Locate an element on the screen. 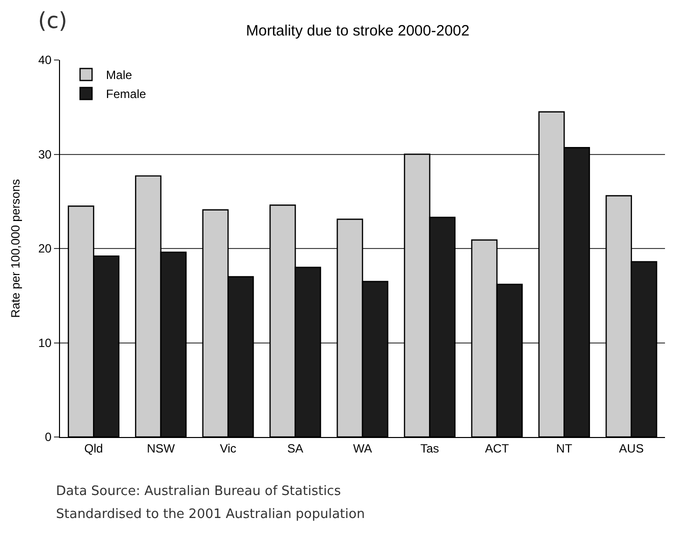 Image resolution: width=675 pixels, height=552 pixels. y-axis-title: Rate per 100,000 persons is located at coordinates (15, 248).